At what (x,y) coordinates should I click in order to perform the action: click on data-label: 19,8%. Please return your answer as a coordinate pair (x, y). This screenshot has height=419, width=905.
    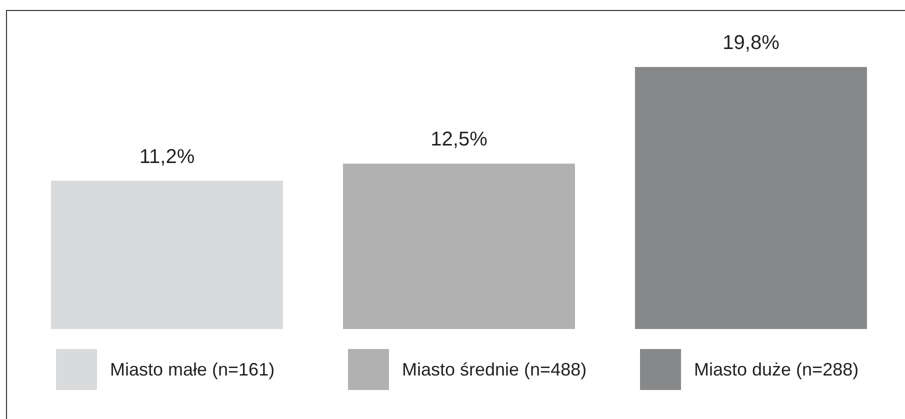
    Looking at the image, I should click on (751, 43).